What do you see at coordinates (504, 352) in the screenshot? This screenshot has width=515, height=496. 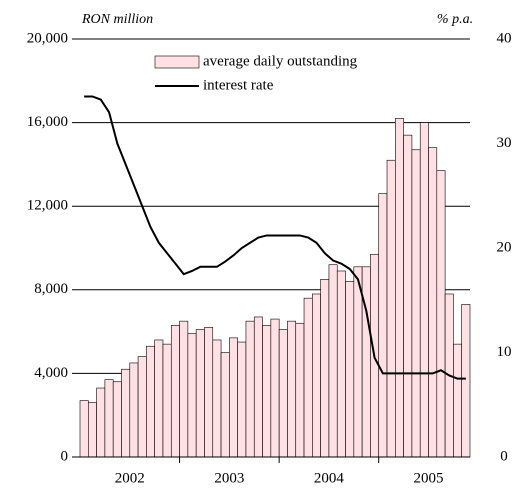 I see `y2-tick-label: 10` at bounding box center [504, 352].